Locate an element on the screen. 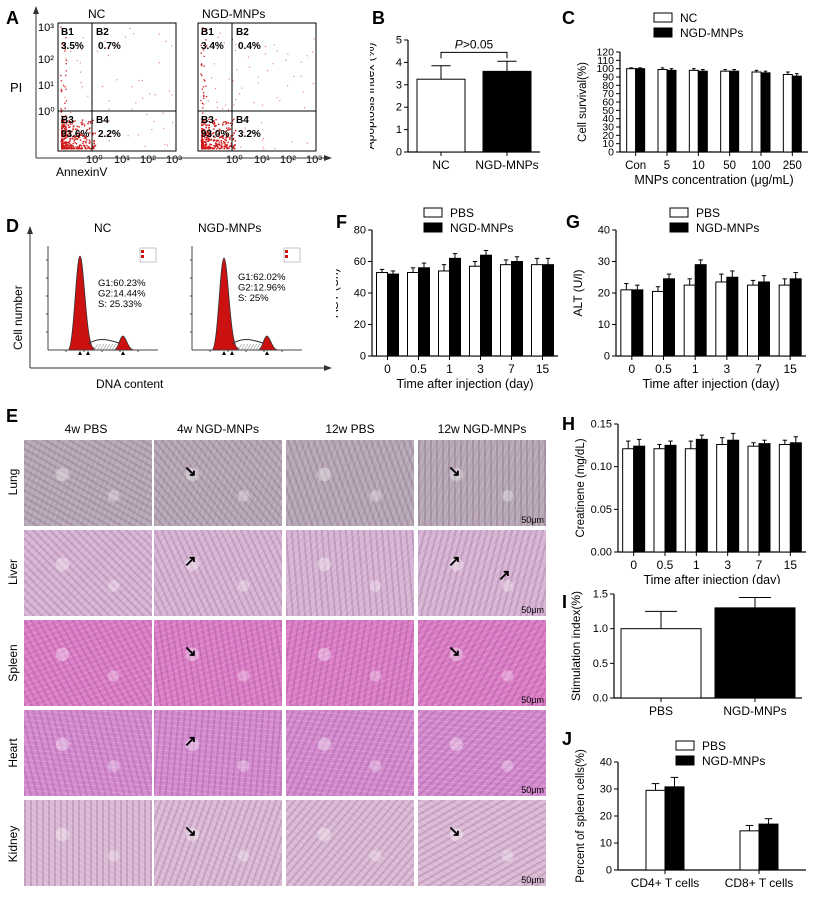  quadrant-name: B4 is located at coordinates (102, 120).